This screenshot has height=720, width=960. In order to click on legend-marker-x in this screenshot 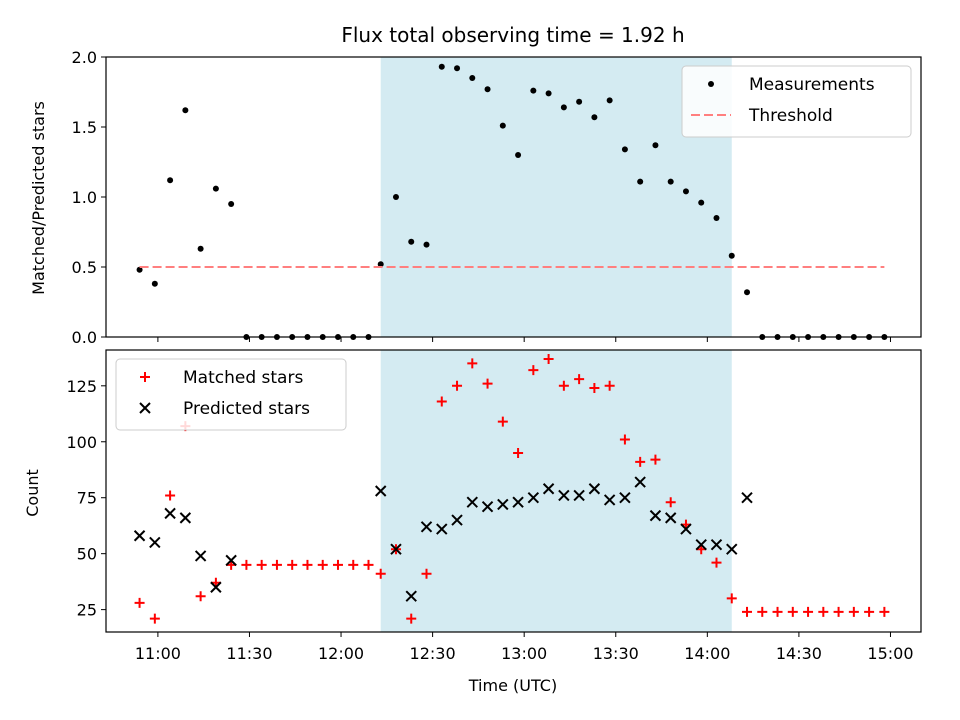, I will do `click(145, 408)`.